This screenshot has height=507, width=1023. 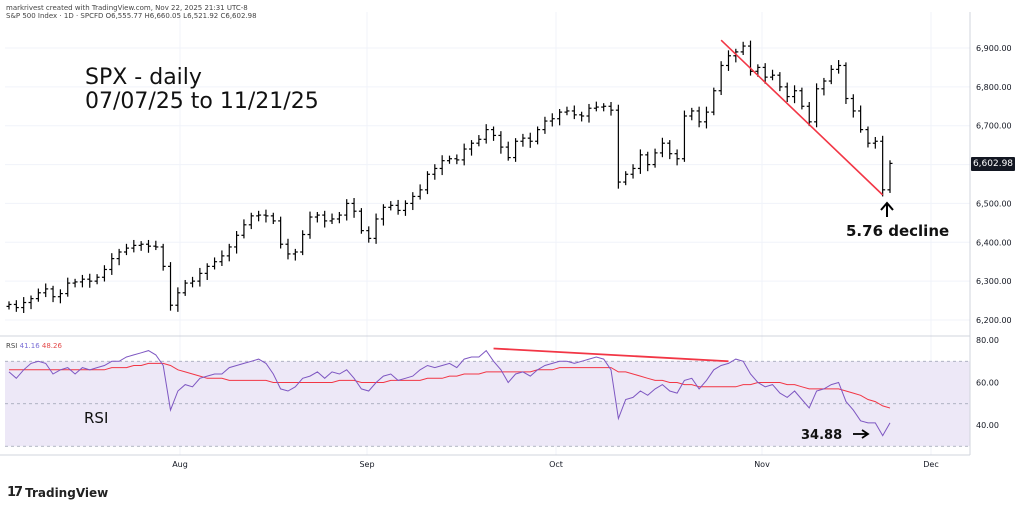 What do you see at coordinates (994, 48) in the screenshot?
I see `price-axis-tick: 6,900.00` at bounding box center [994, 48].